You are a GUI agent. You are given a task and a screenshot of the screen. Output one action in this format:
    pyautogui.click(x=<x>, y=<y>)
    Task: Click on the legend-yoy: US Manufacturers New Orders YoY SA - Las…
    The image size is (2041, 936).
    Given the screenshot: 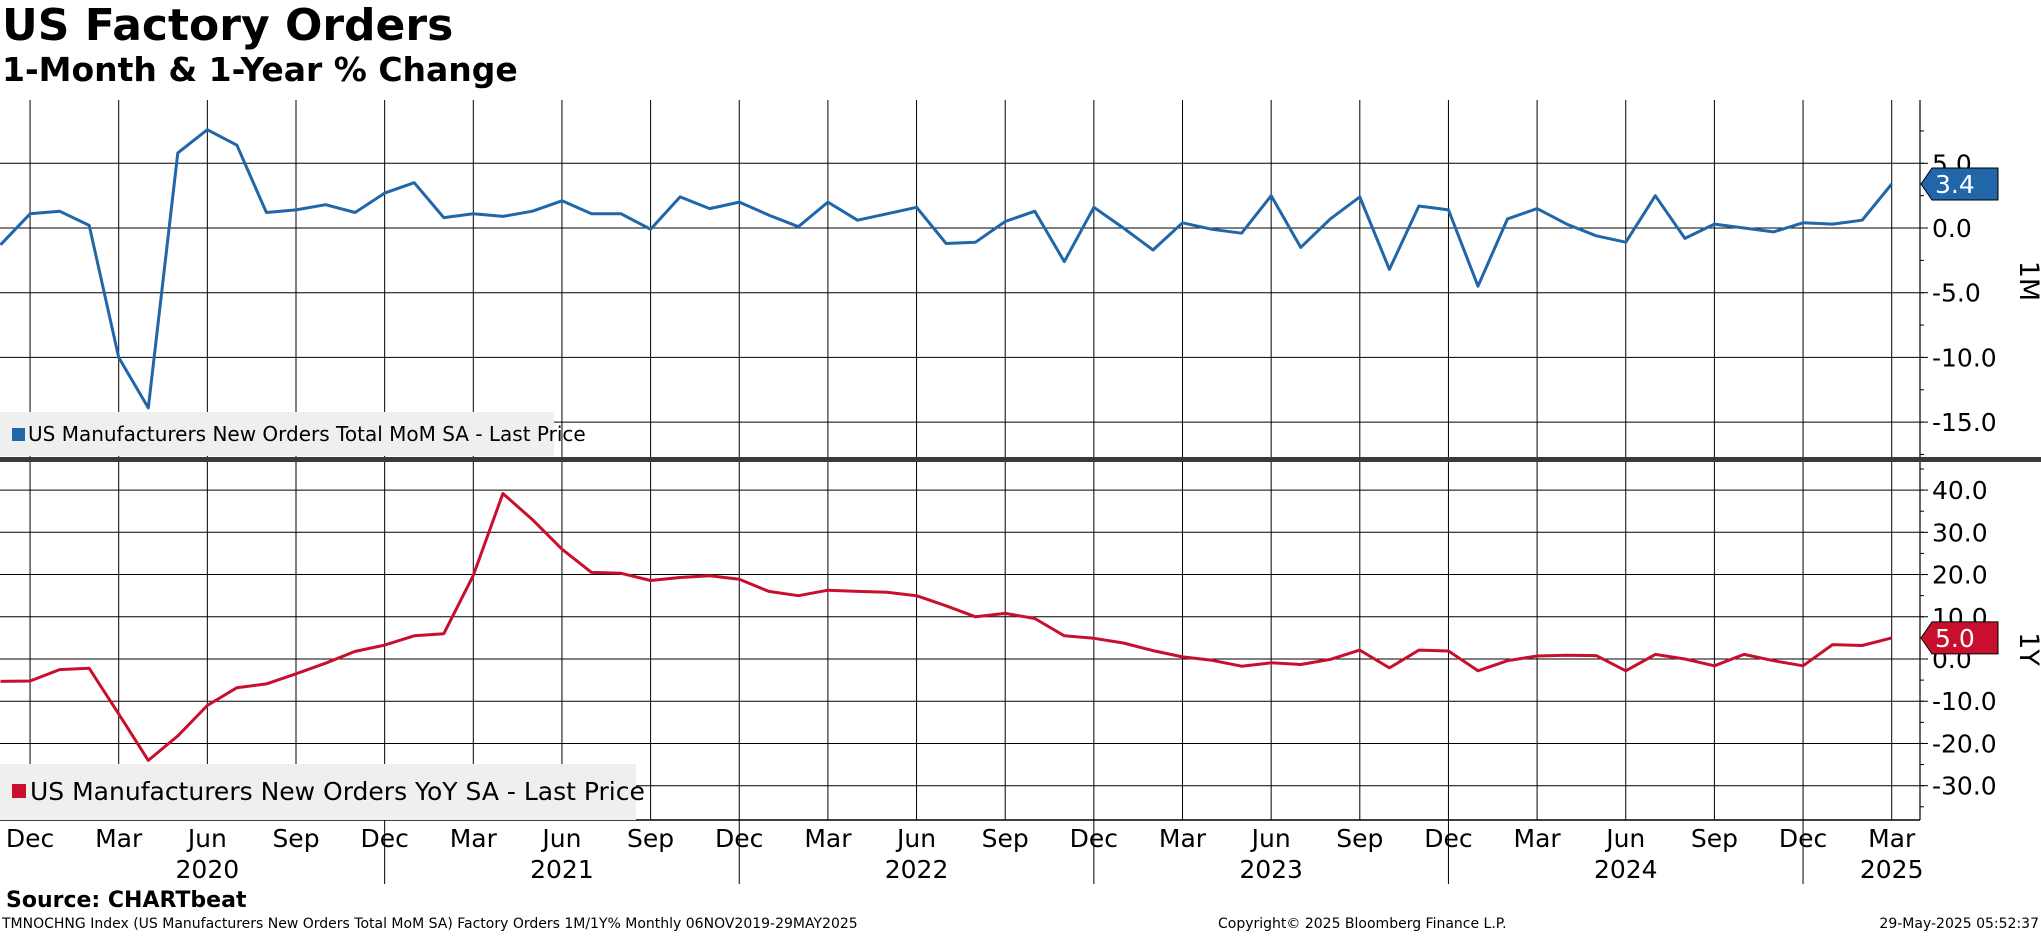 What is the action you would take?
    pyautogui.click(x=322, y=792)
    